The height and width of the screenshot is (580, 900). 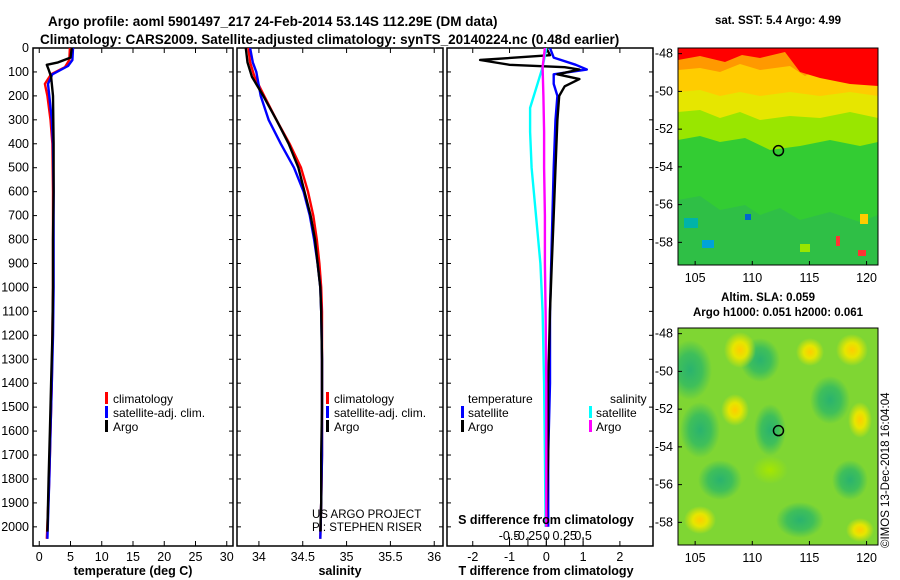 I want to click on depth-tick-label: 1000, so click(x=15, y=287).